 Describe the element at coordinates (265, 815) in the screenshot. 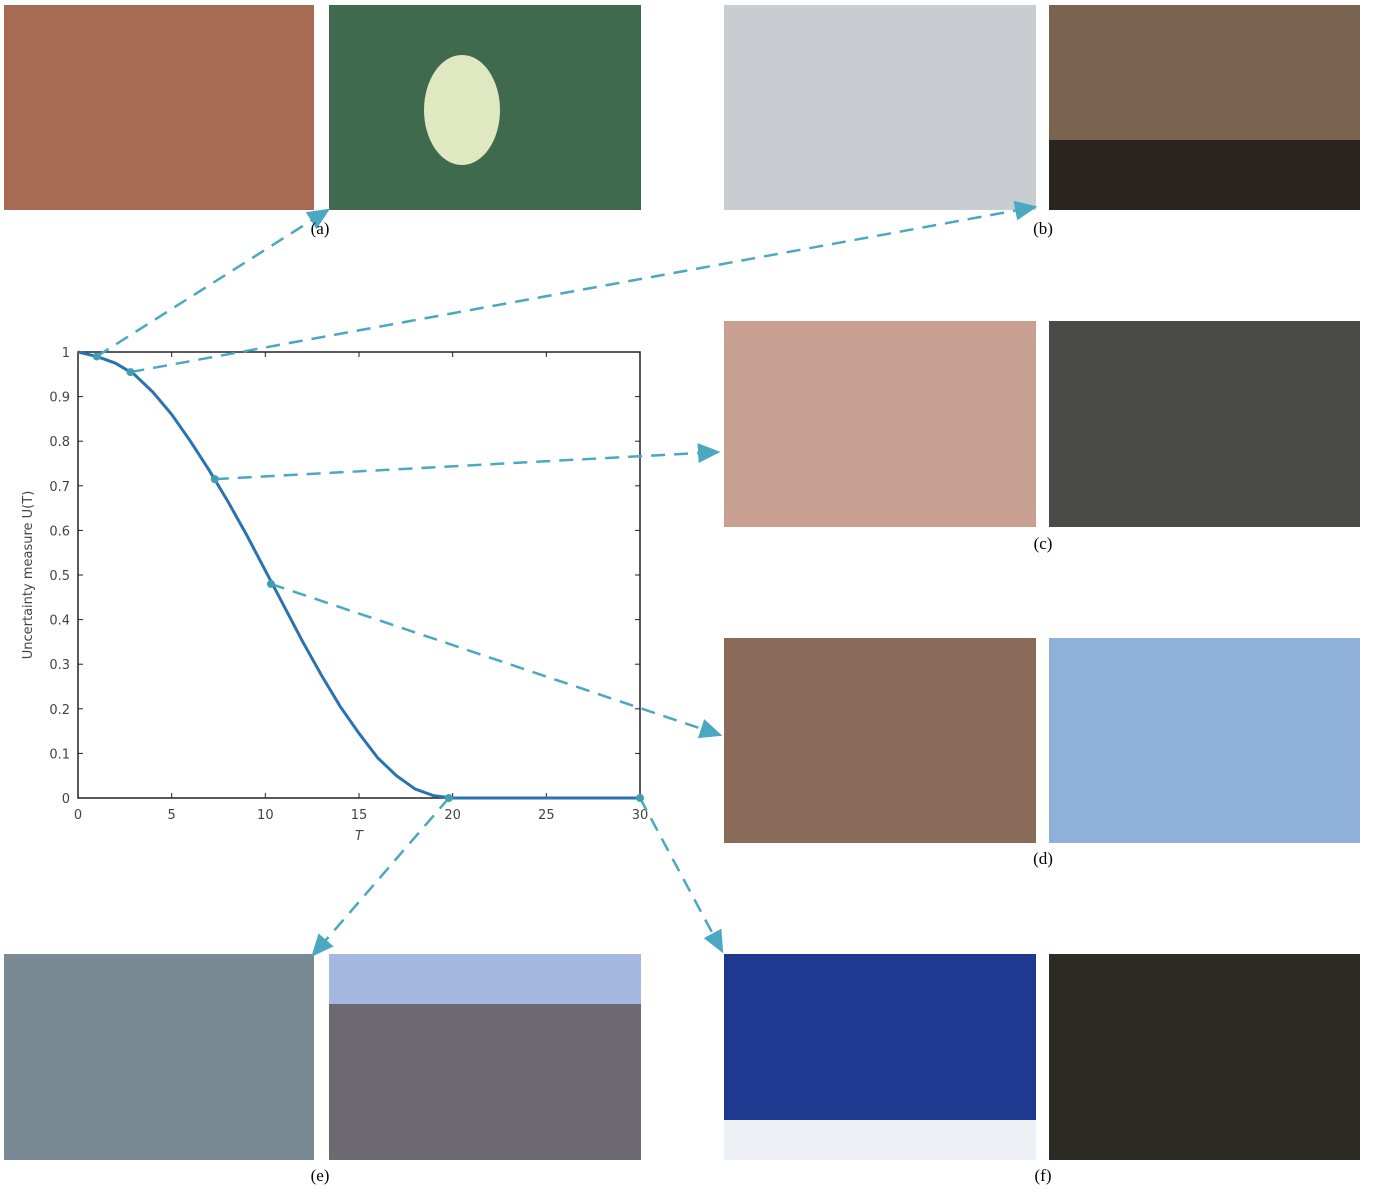

I see `x-tick-label: 10` at that location.